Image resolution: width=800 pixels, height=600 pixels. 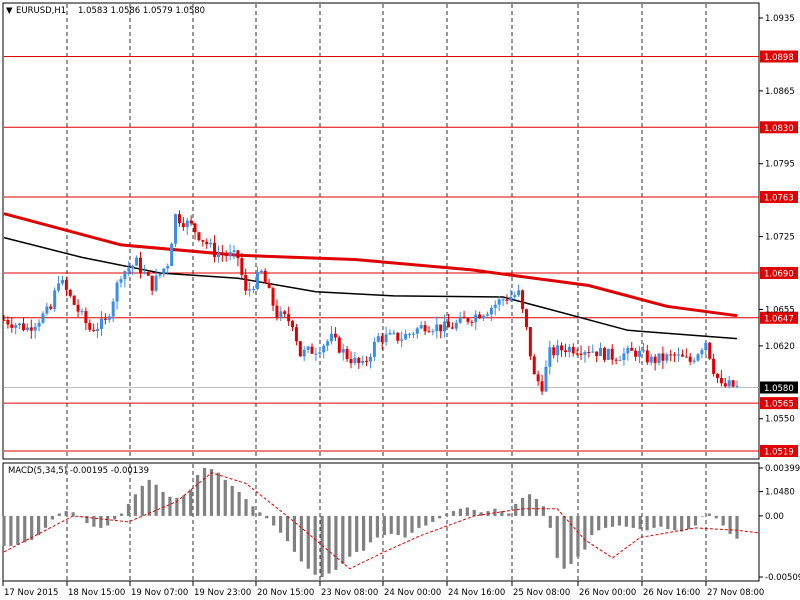 I want to click on time-tick-label: 24 Nov 16:00, so click(x=476, y=593).